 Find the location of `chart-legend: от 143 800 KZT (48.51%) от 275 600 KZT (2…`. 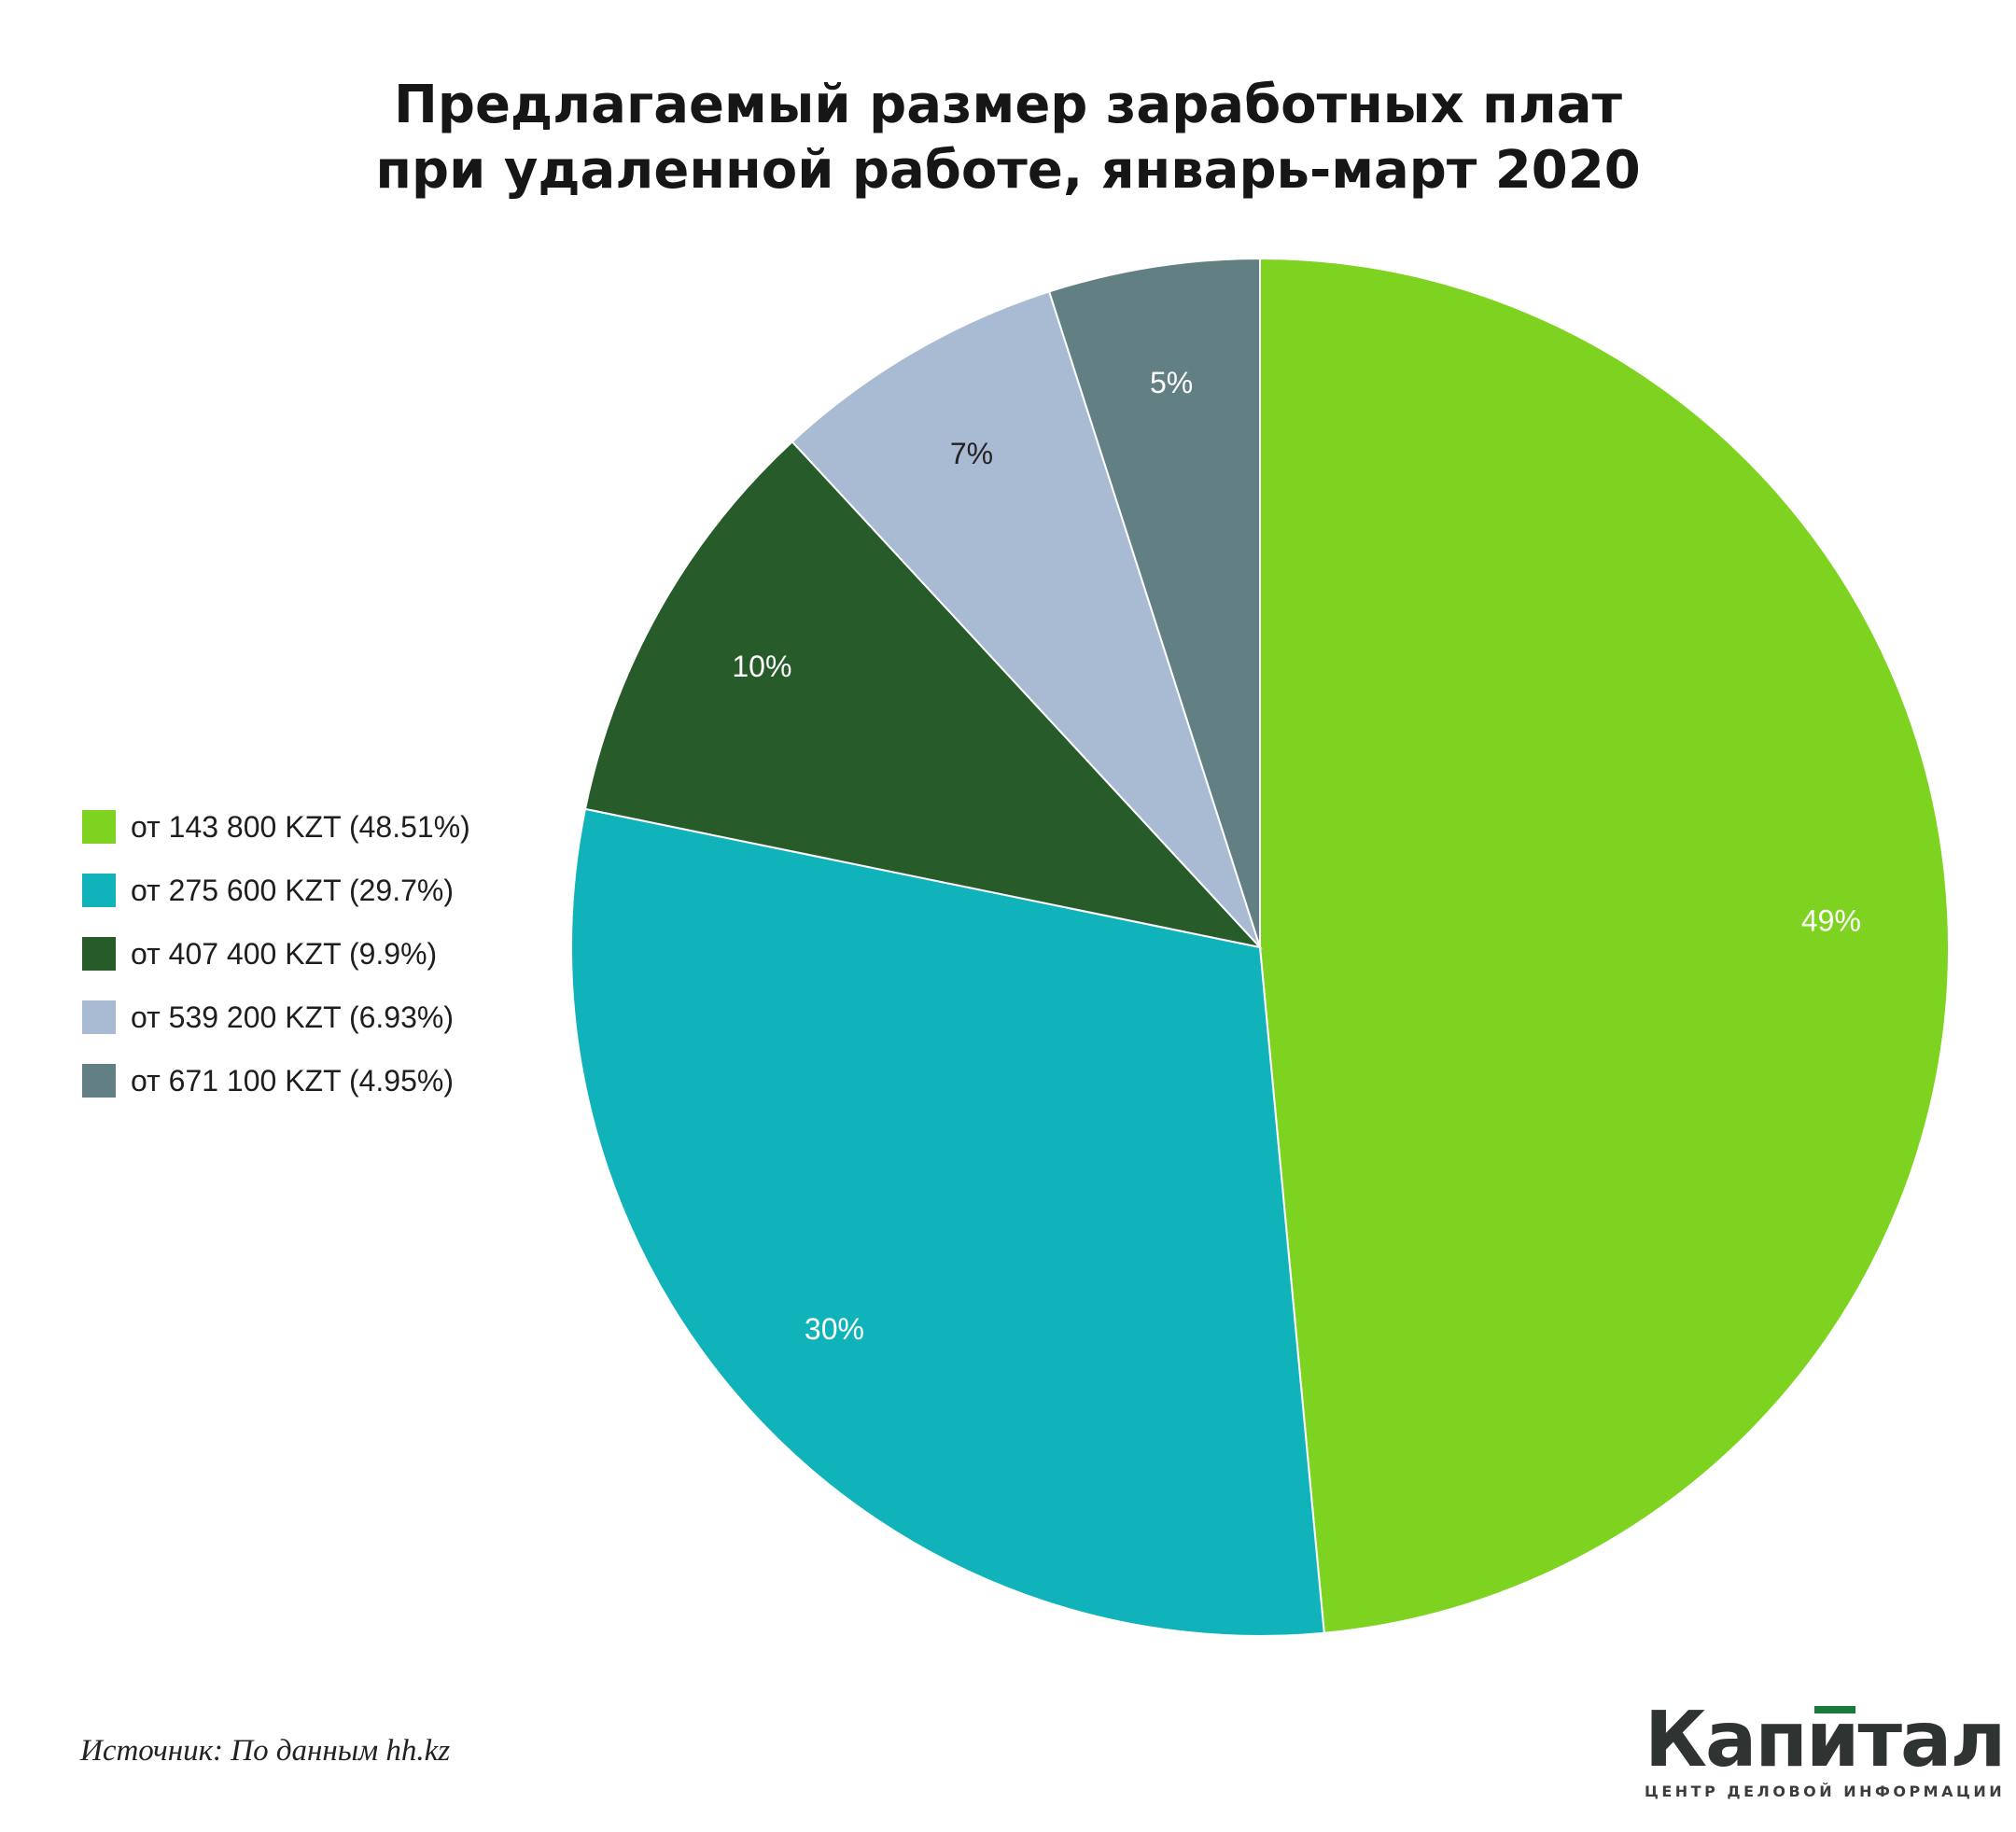

chart-legend: от 143 800 KZT (48.51%) от 275 600 KZT (2… is located at coordinates (276, 953).